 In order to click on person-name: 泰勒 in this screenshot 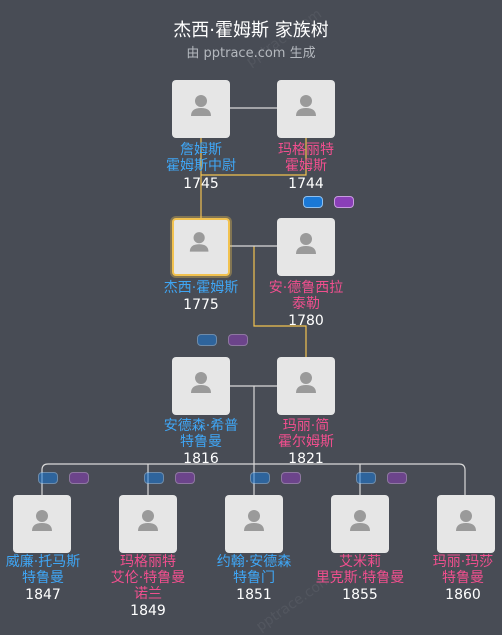, I will do `click(306, 304)`.